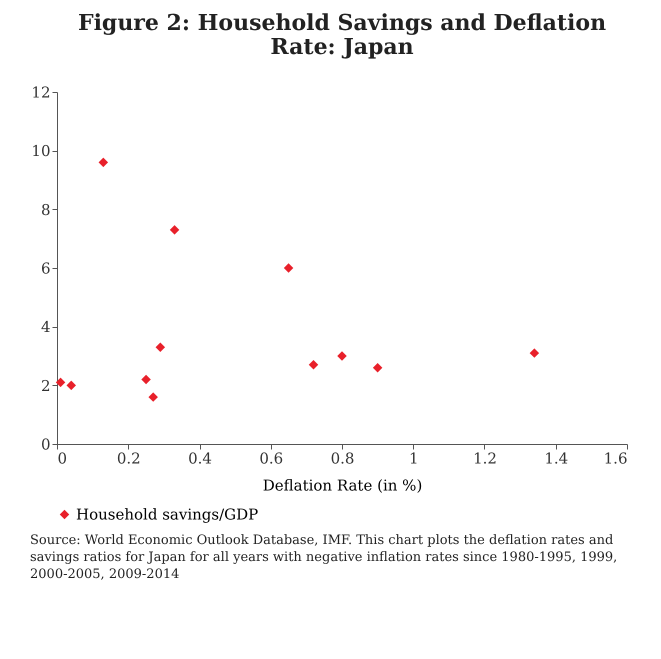  I want to click on x-tick-label: 1.2, so click(485, 459).